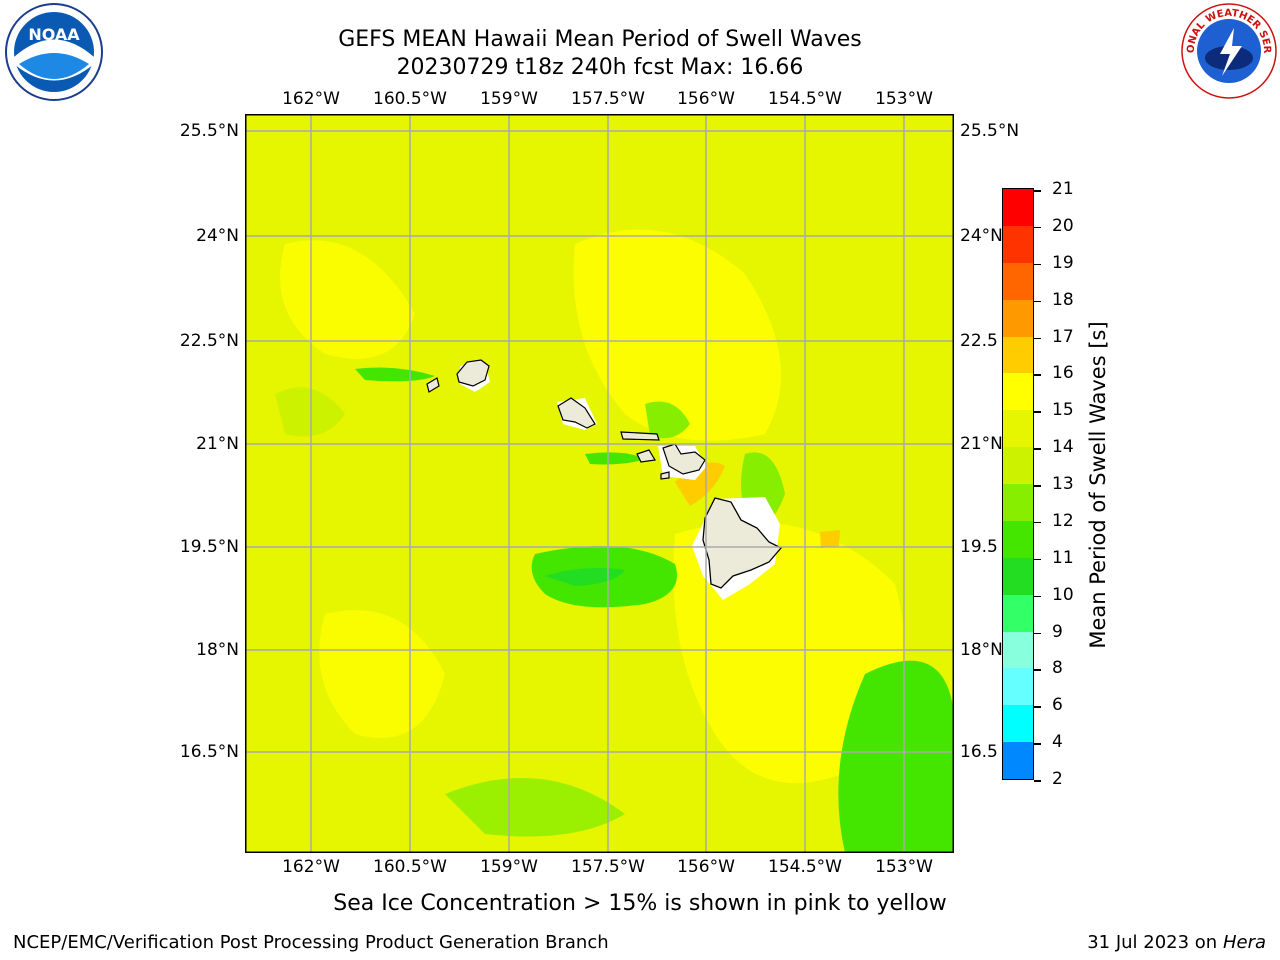 This screenshot has width=1280, height=960. What do you see at coordinates (665, 475) in the screenshot?
I see `island-kahoolawe` at bounding box center [665, 475].